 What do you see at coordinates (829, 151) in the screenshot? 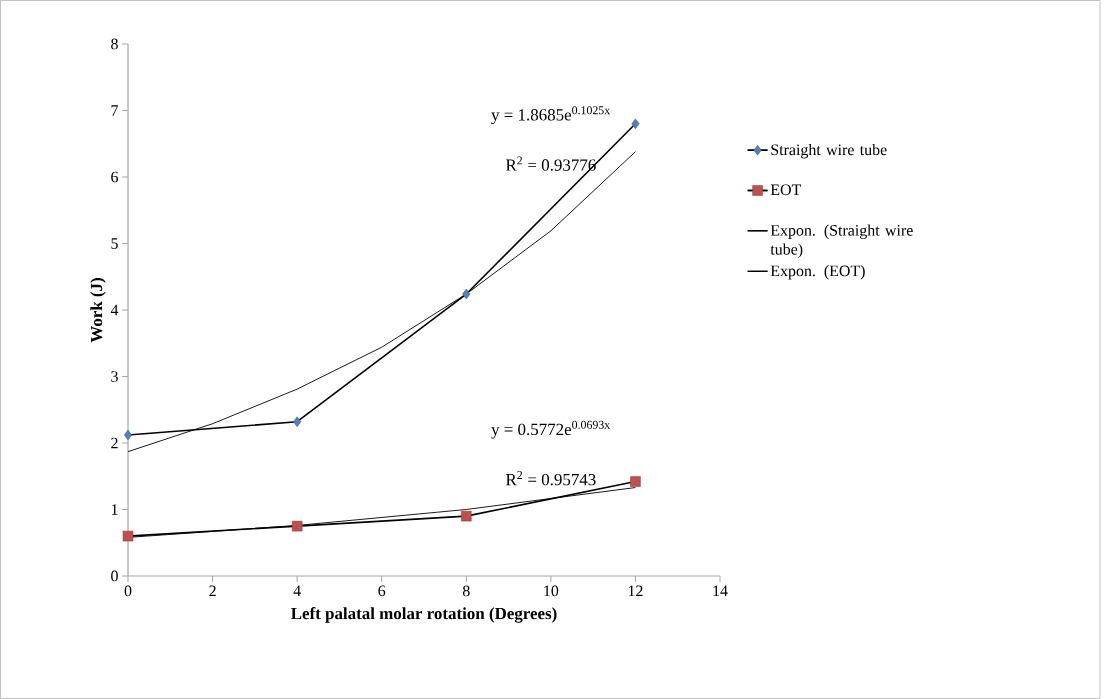
I see `legend-label: Straight wire tube` at bounding box center [829, 151].